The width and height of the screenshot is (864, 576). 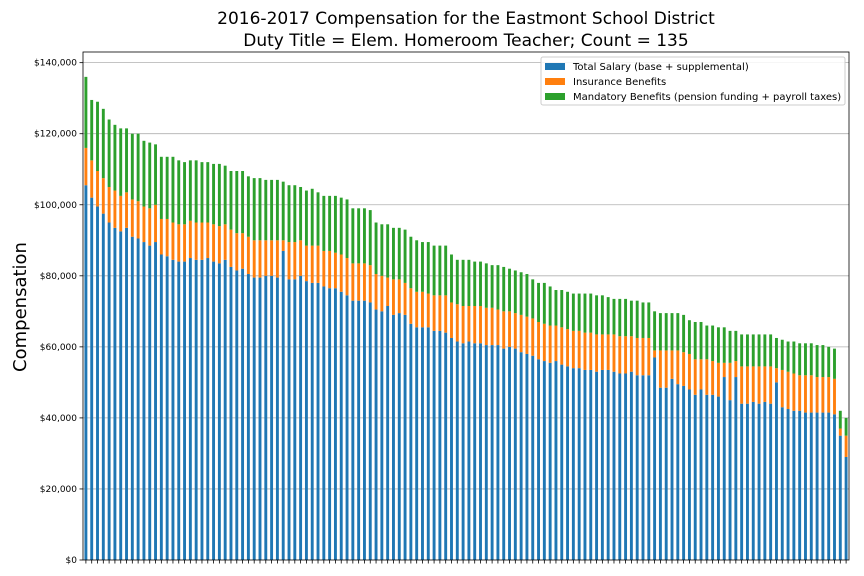 I want to click on y-axis-label: Compensation, so click(x=20, y=307).